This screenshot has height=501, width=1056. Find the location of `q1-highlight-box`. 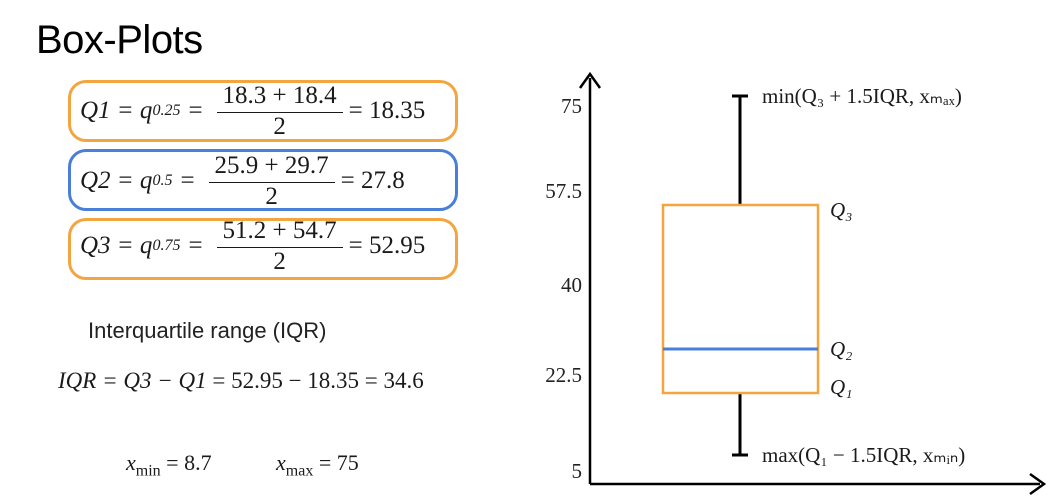

q1-highlight-box is located at coordinates (263, 111).